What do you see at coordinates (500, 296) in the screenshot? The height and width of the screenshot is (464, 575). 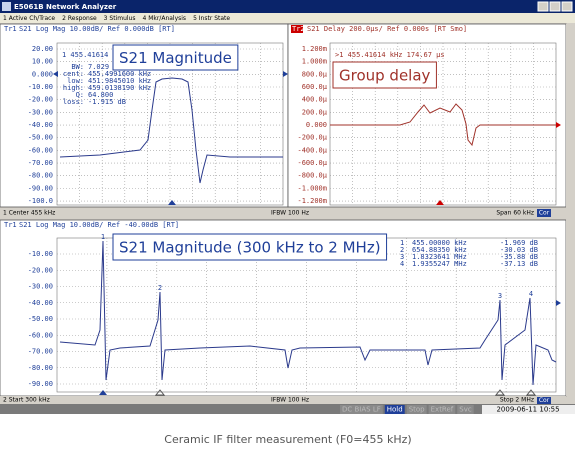 I see `marker-number: 3` at bounding box center [500, 296].